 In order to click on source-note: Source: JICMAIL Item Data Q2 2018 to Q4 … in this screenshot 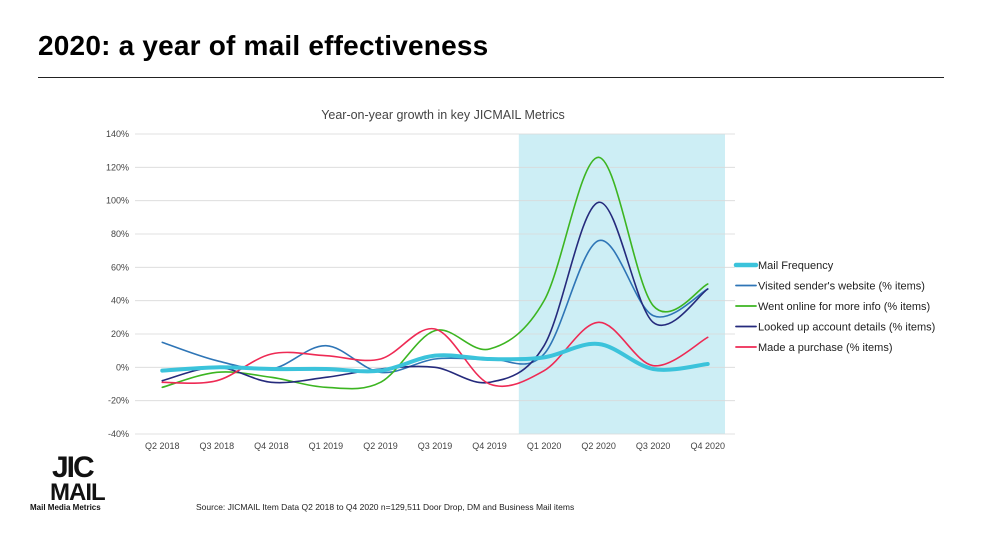, I will do `click(385, 507)`.